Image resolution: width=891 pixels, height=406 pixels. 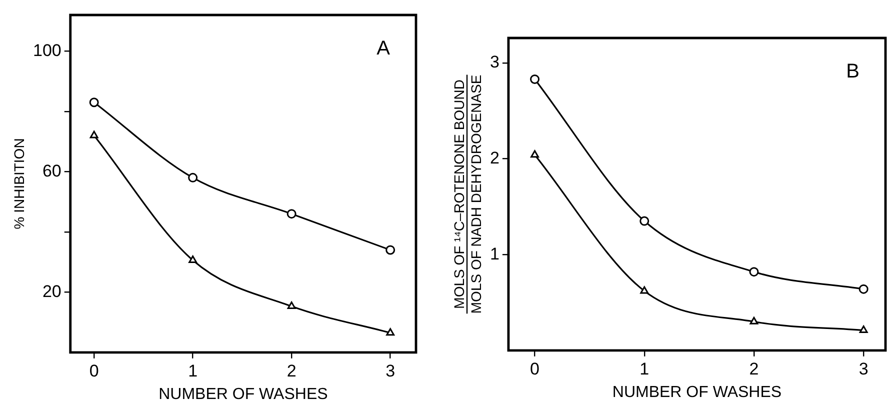 I want to click on annotation: A, so click(x=383, y=49).